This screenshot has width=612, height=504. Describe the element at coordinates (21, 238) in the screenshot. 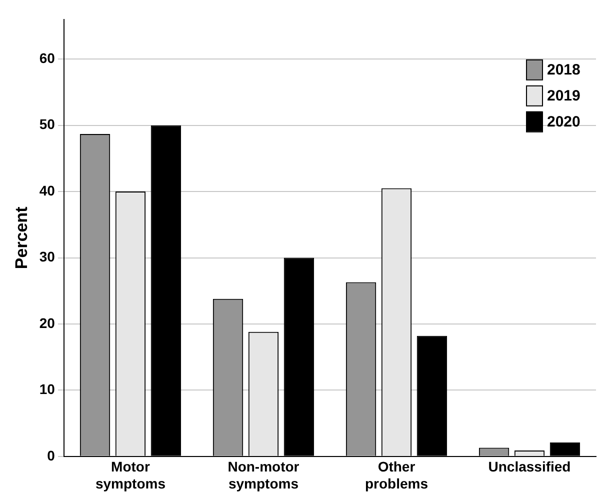

I see `y-axis-title: Percent` at that location.